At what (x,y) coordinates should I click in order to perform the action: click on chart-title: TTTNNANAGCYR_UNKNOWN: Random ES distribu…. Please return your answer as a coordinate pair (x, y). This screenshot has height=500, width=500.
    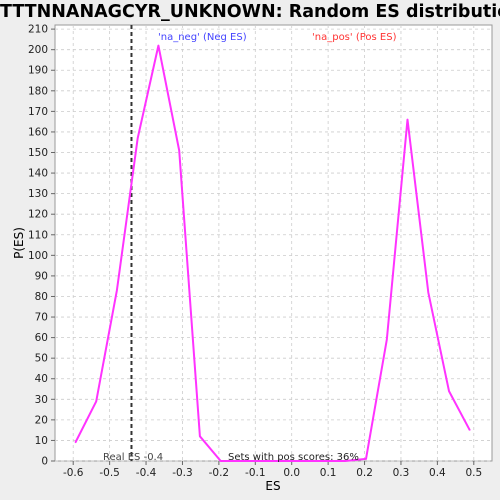
    Looking at the image, I should click on (250, 12).